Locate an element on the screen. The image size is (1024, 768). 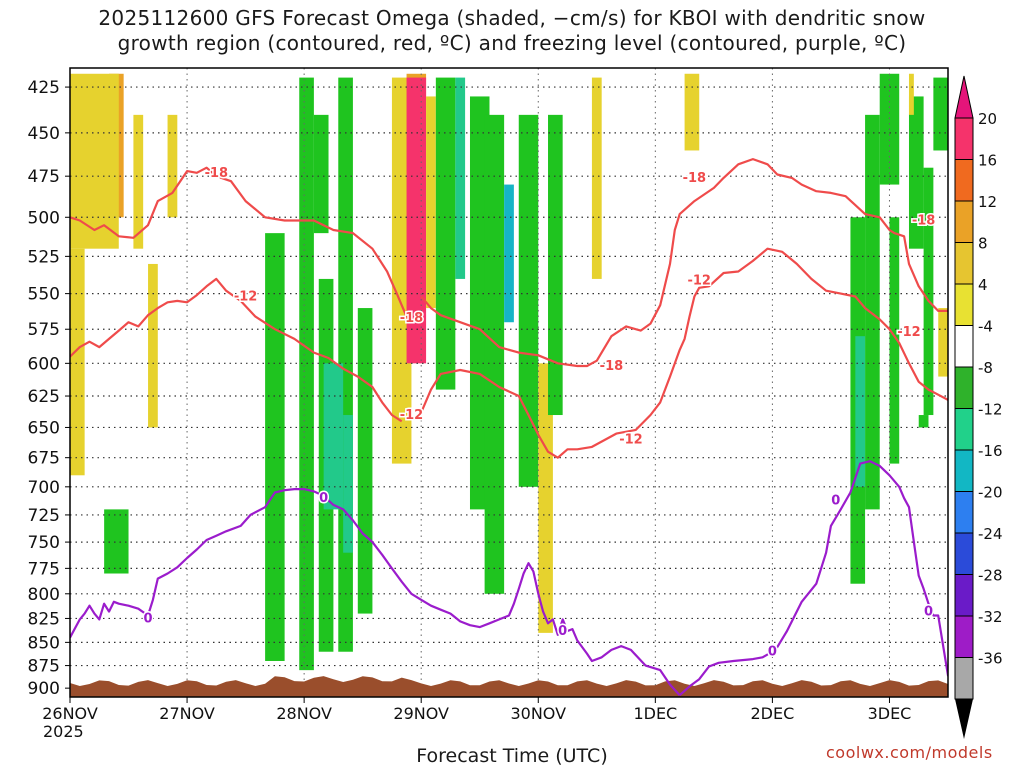
y-tick-label: 500 is located at coordinates (44, 218).